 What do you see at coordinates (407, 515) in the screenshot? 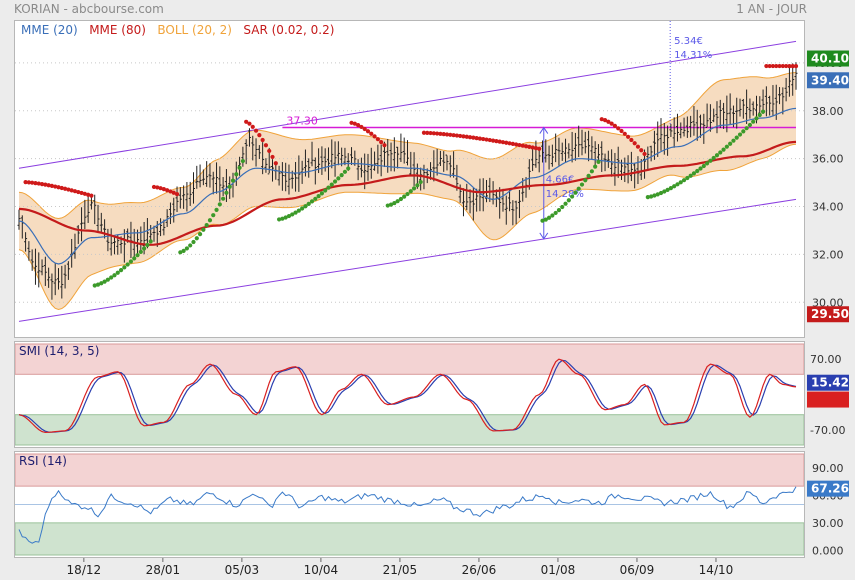
I see `rsi-line` at bounding box center [407, 515].